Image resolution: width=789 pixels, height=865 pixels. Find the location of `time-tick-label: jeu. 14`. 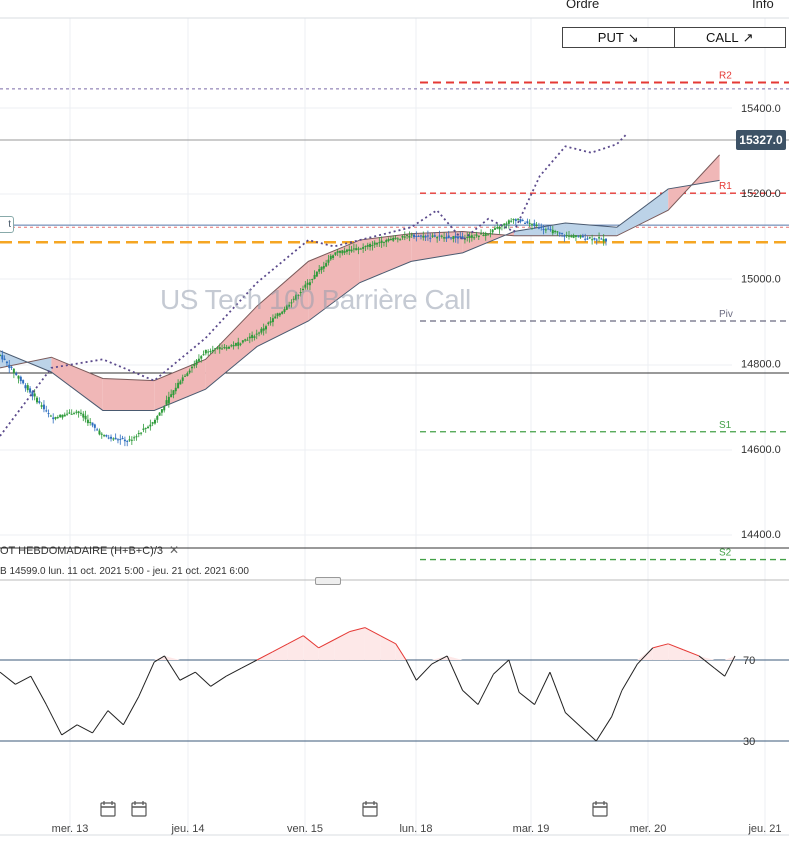

time-tick-label: jeu. 14 is located at coordinates (187, 829).